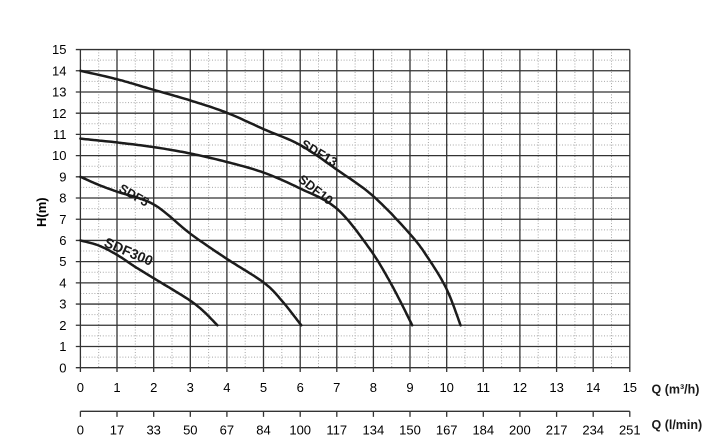 This screenshot has height=448, width=725. Describe the element at coordinates (374, 430) in the screenshot. I see `svg-text: 134` at that location.